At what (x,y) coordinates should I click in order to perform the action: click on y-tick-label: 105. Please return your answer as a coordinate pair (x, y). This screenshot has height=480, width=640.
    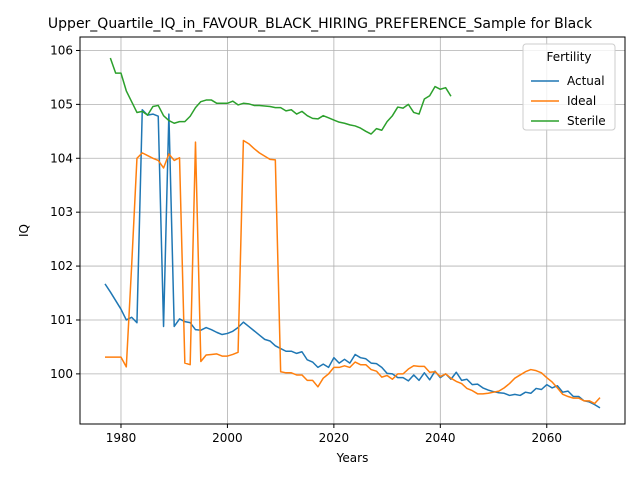
    Looking at the image, I should click on (61, 104).